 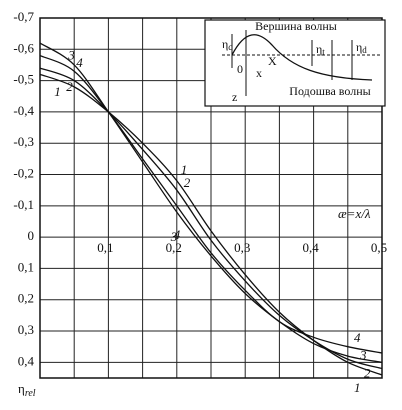 What do you see at coordinates (320, 49) in the screenshot?
I see `inset-label: ηt` at bounding box center [320, 49].